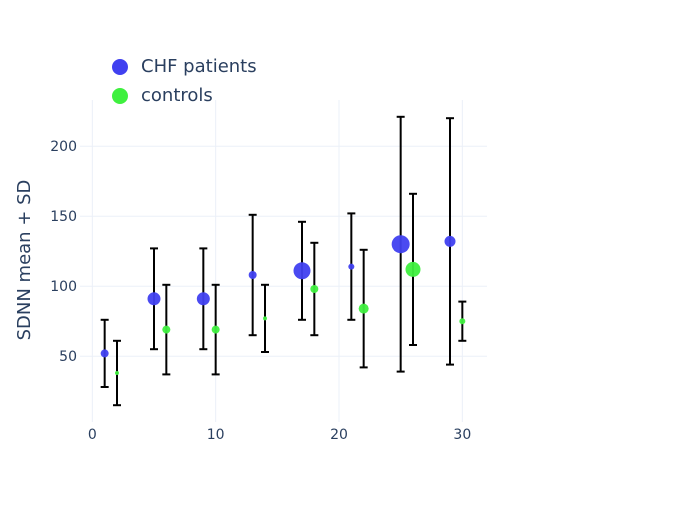 The height and width of the screenshot is (505, 700). I want to click on y-tick-label: 100, so click(63, 287).